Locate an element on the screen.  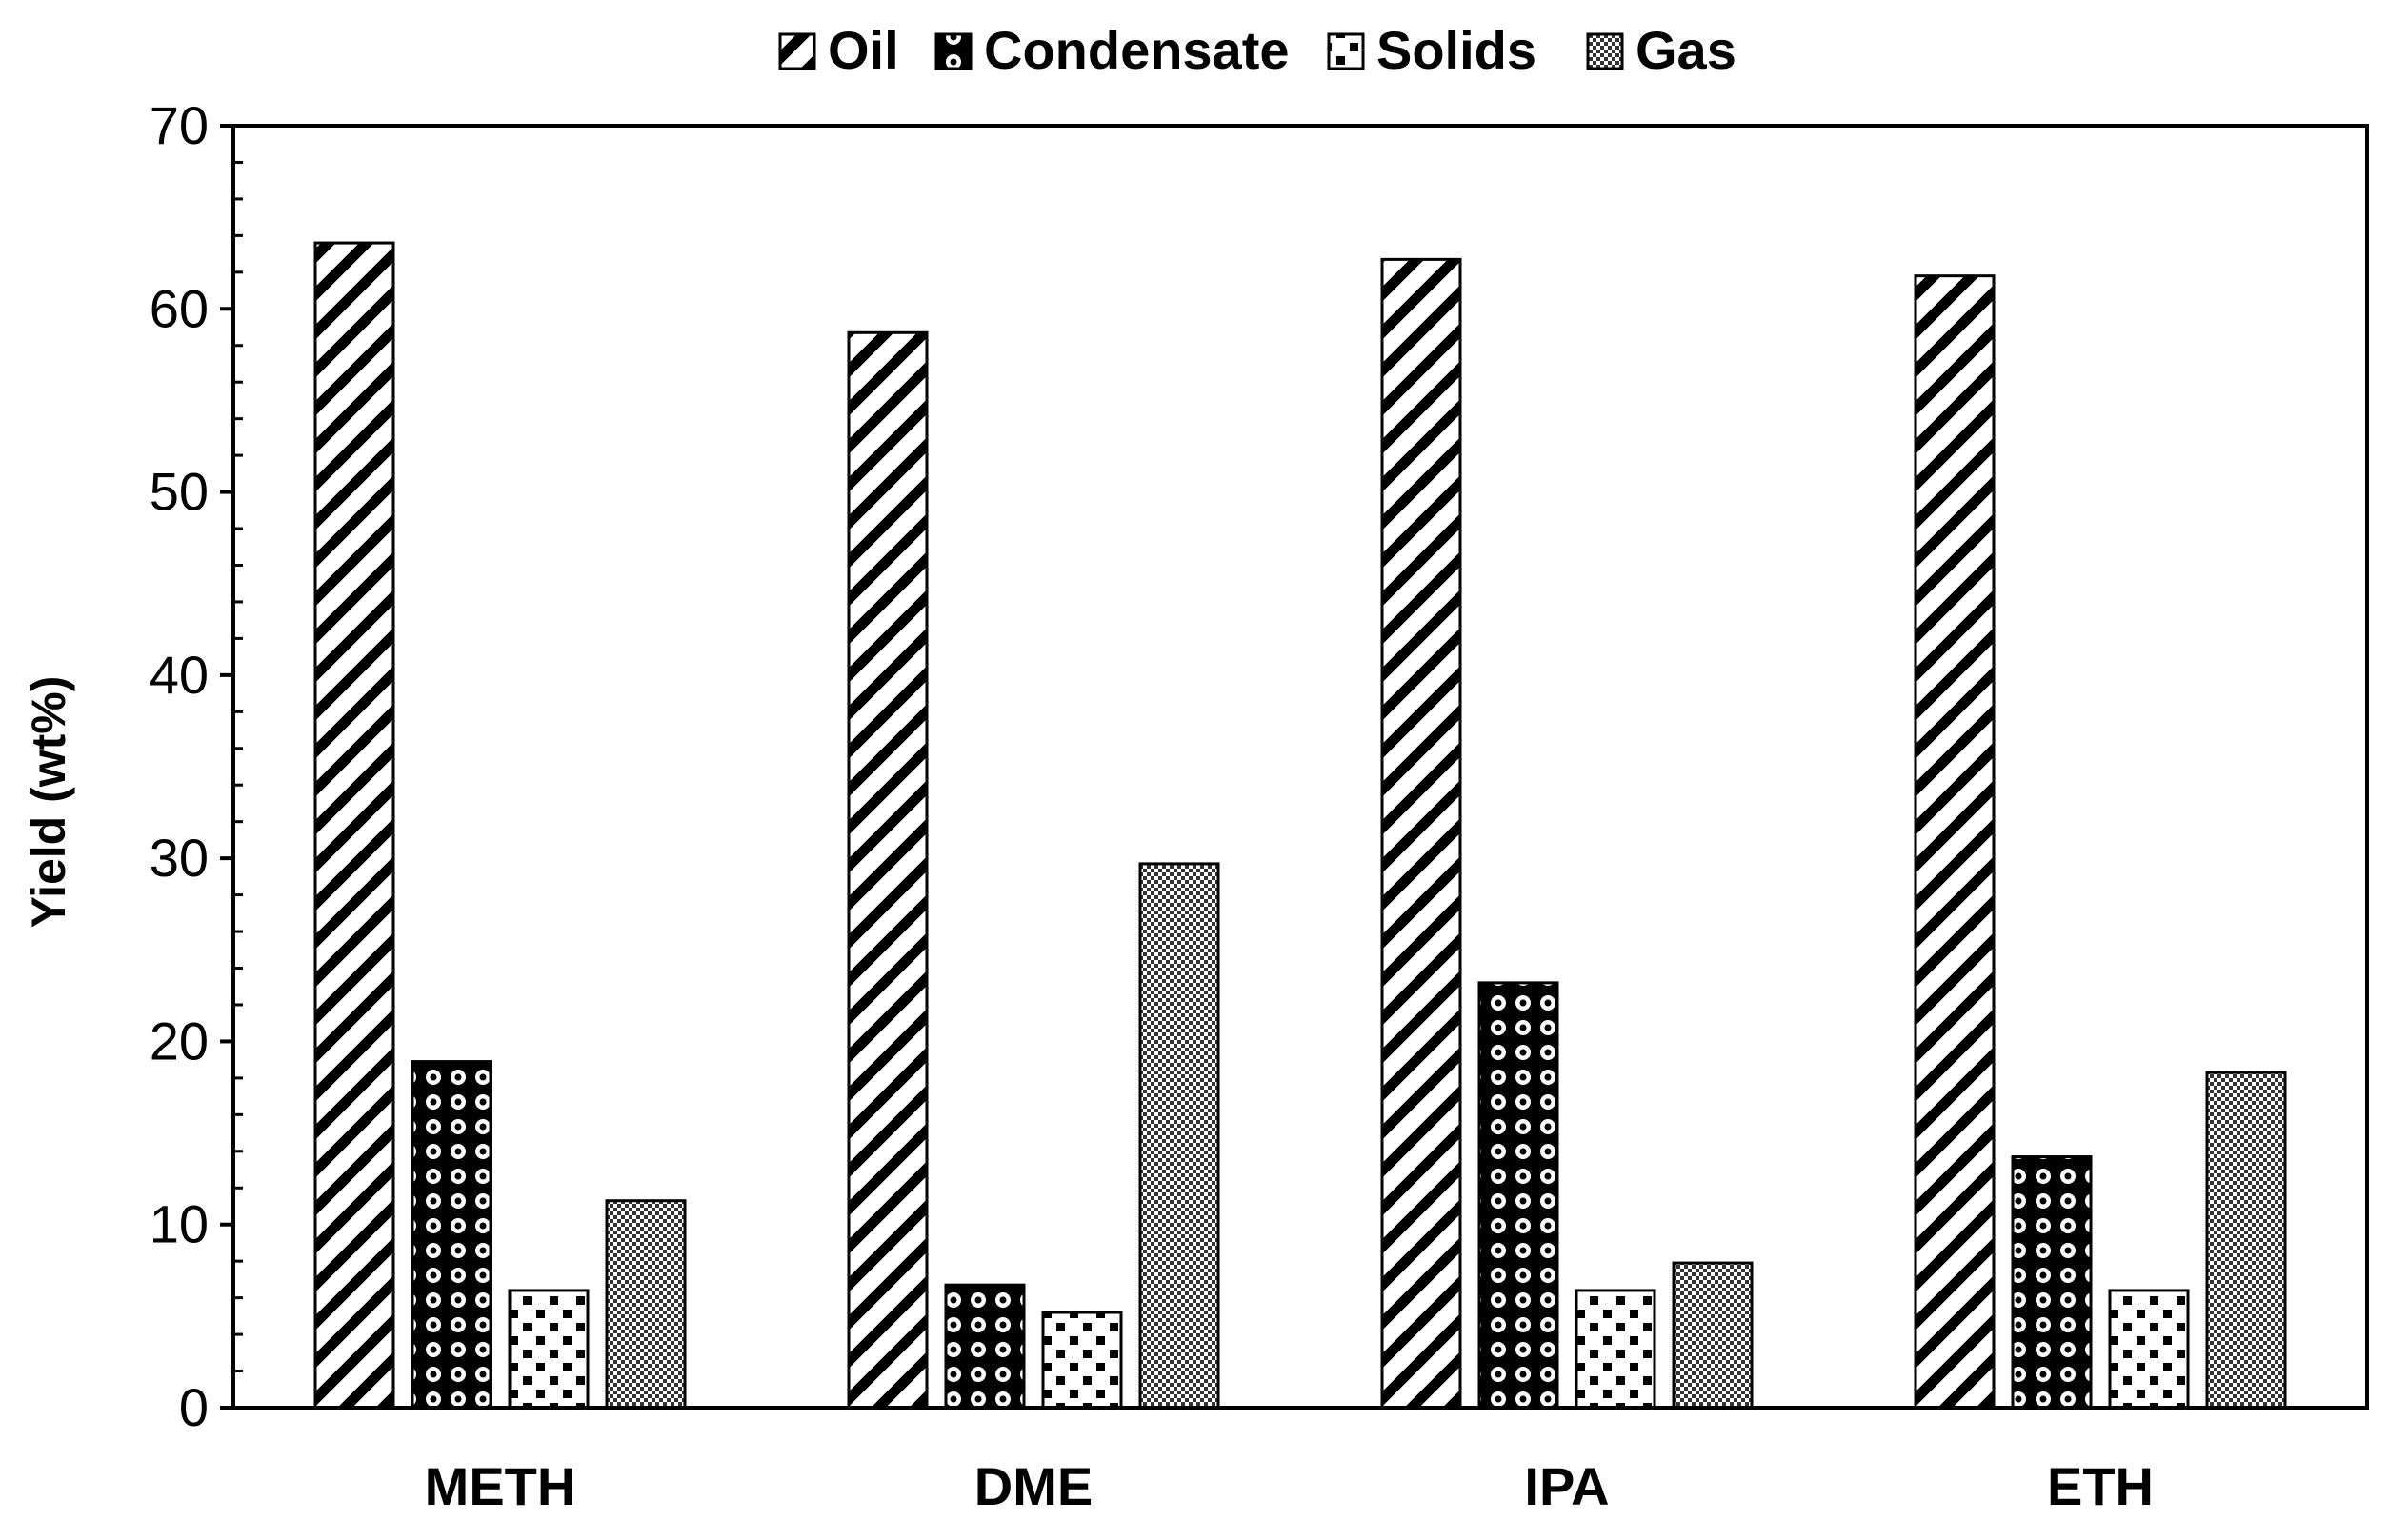
legend-label-oil: Oil is located at coordinates (863, 50).